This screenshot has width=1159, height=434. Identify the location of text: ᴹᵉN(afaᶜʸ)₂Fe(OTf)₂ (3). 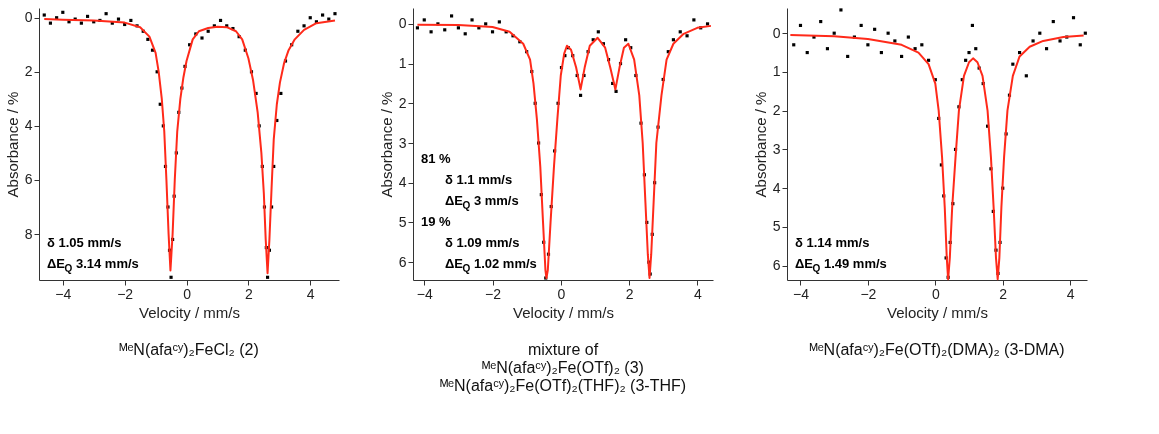
(563, 367).